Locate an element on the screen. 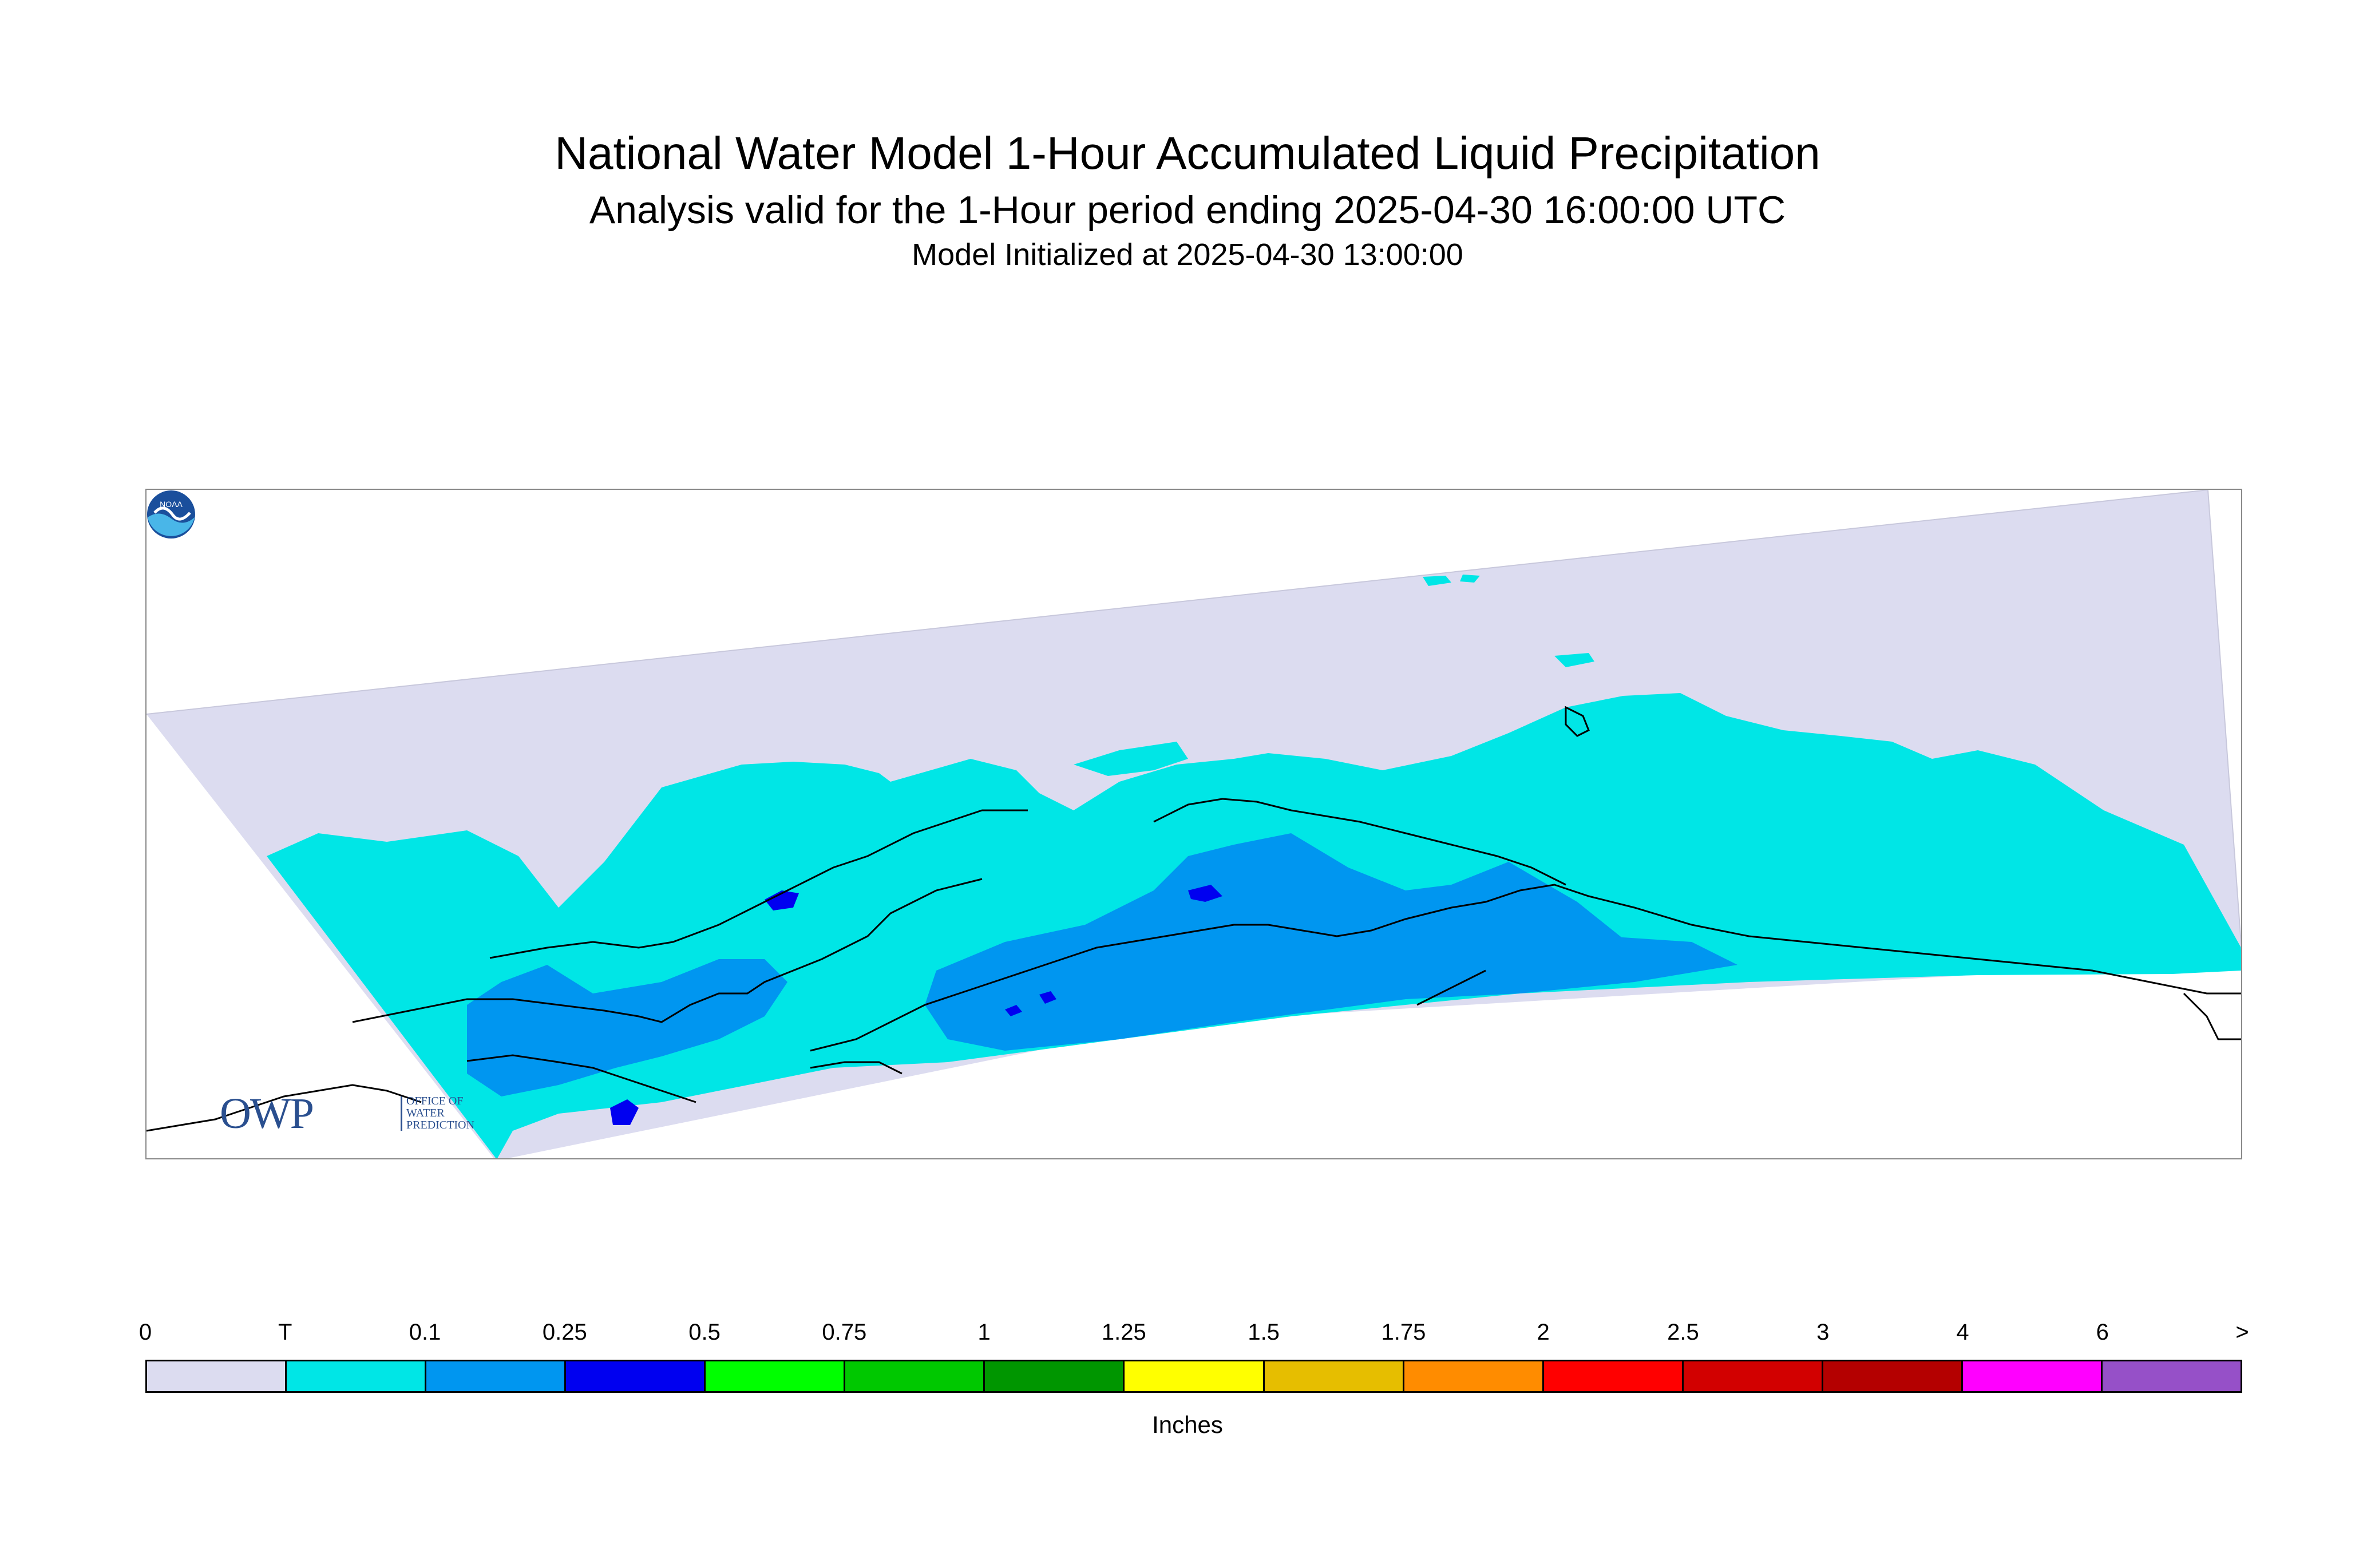 The width and height of the screenshot is (2375, 1568). legend-tick-label: 0.5 is located at coordinates (705, 1332).